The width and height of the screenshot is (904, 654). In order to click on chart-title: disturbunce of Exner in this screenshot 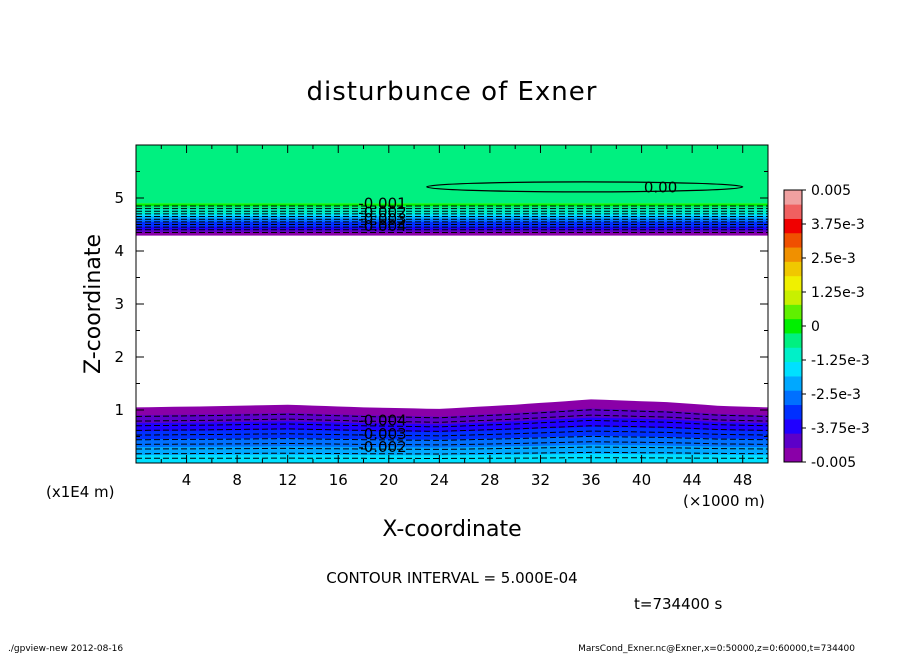, I will do `click(452, 92)`.